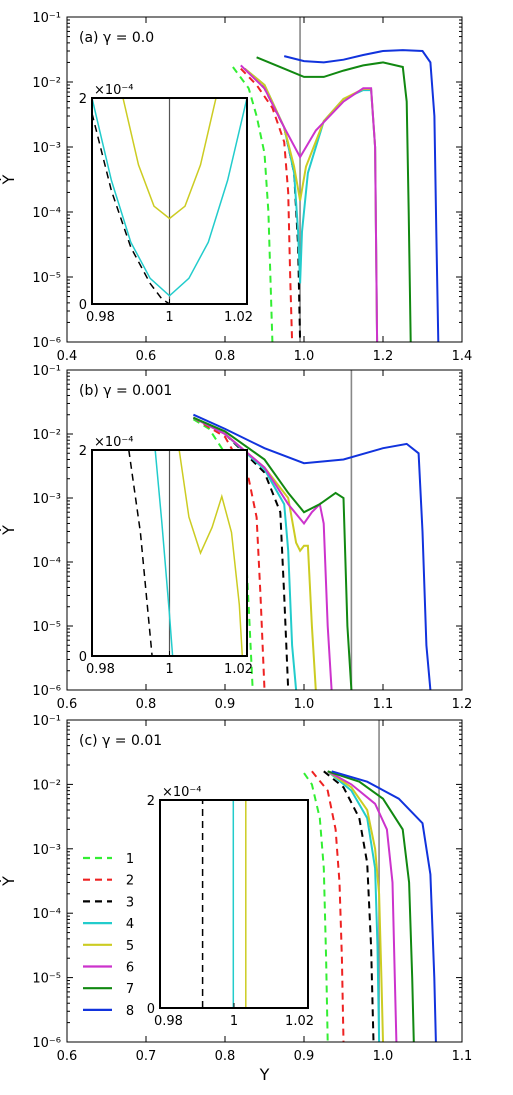 The width and height of the screenshot is (513, 1095). What do you see at coordinates (130, 989) in the screenshot?
I see `legend-label-7: 7` at bounding box center [130, 989].